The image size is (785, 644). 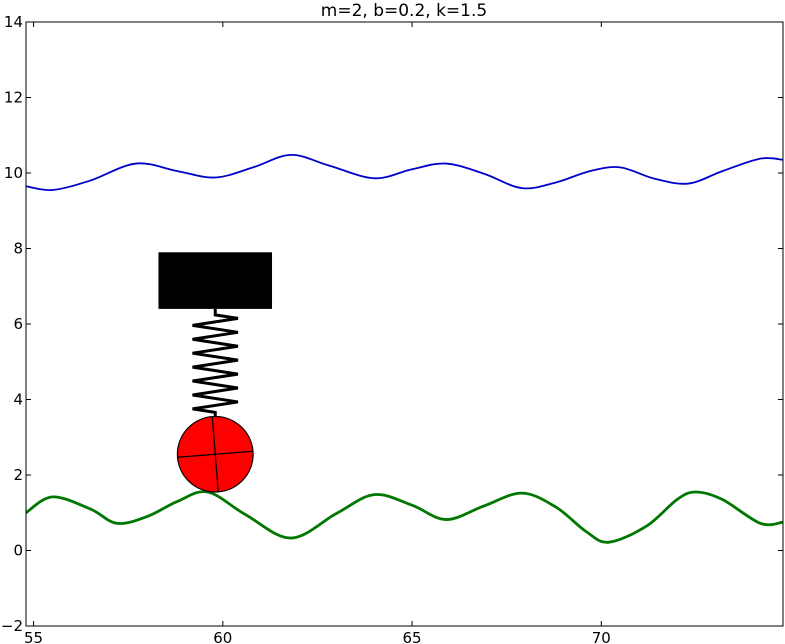 What do you see at coordinates (13, 98) in the screenshot?
I see `y-tick-label: 12` at bounding box center [13, 98].